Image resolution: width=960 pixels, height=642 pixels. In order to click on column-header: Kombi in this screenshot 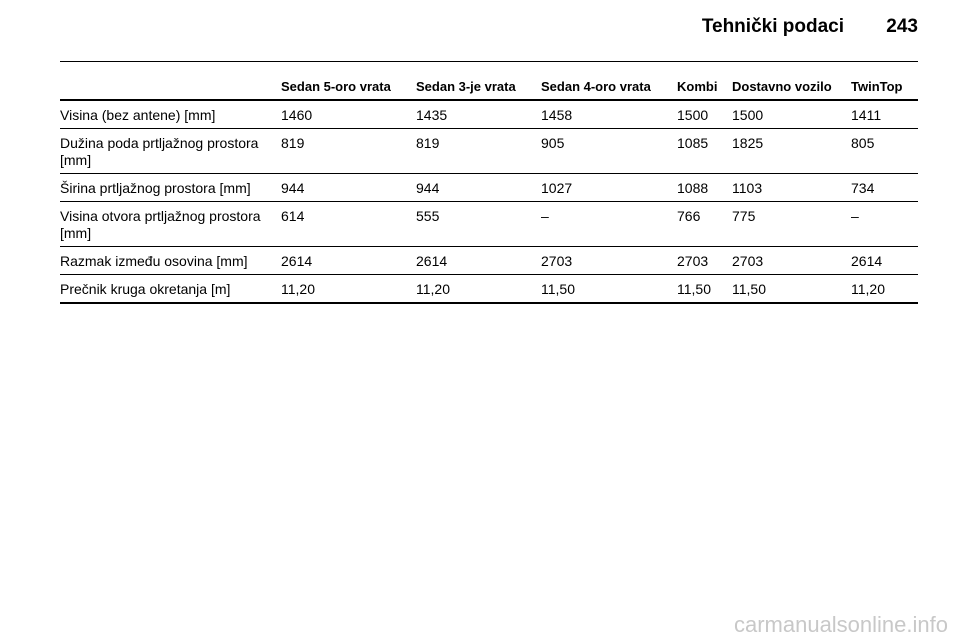, I will do `click(704, 90)`.